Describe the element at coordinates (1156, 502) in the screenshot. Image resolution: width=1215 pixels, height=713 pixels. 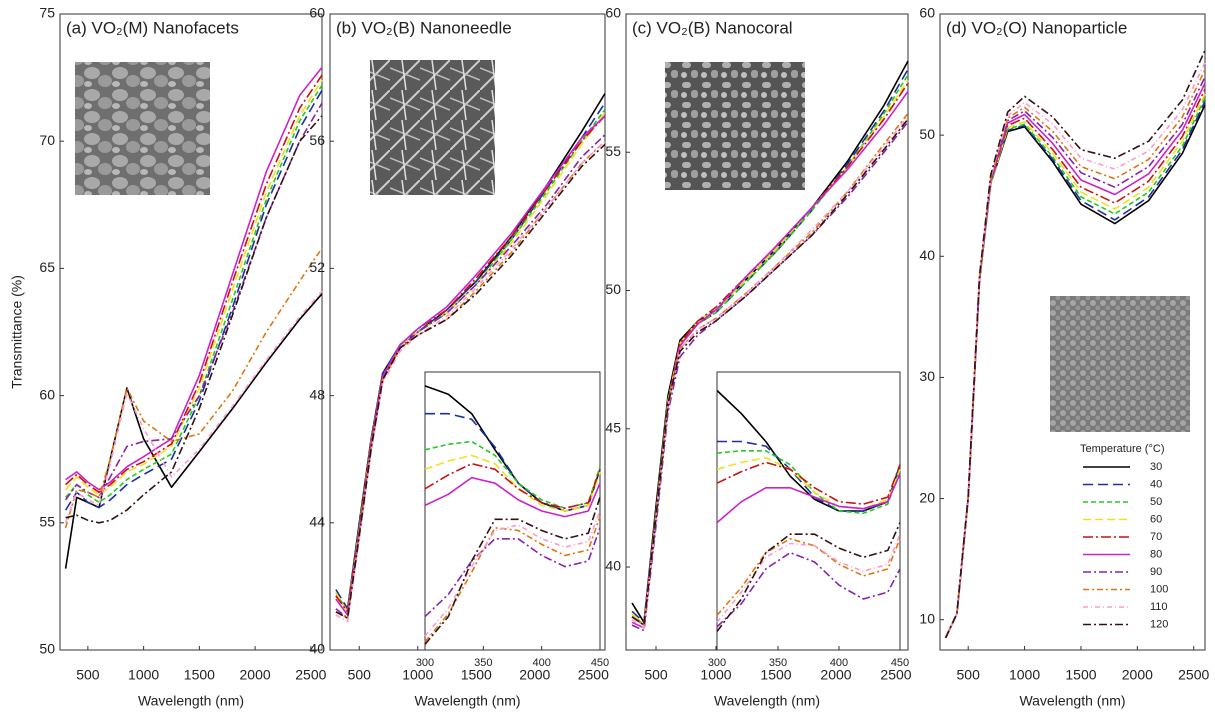
I see `legend-label: 50` at that location.